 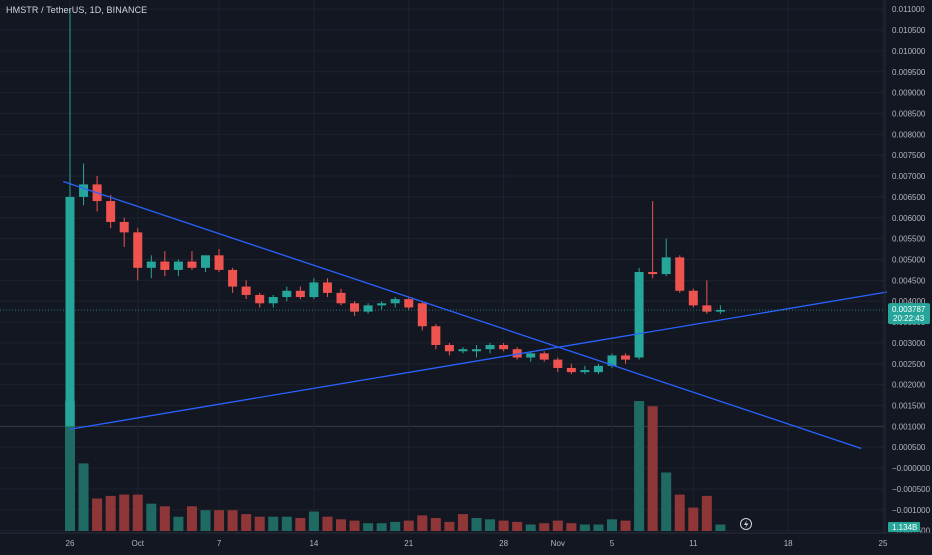 I want to click on lightning-icon-bolt, so click(x=746, y=524).